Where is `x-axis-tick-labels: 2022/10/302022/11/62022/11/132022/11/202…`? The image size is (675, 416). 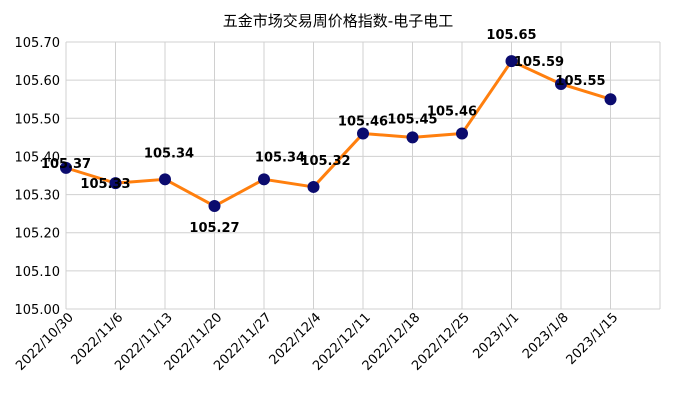 x-axis-tick-labels: 2022/10/302022/11/62022/11/132022/11/202… is located at coordinates (317, 342).